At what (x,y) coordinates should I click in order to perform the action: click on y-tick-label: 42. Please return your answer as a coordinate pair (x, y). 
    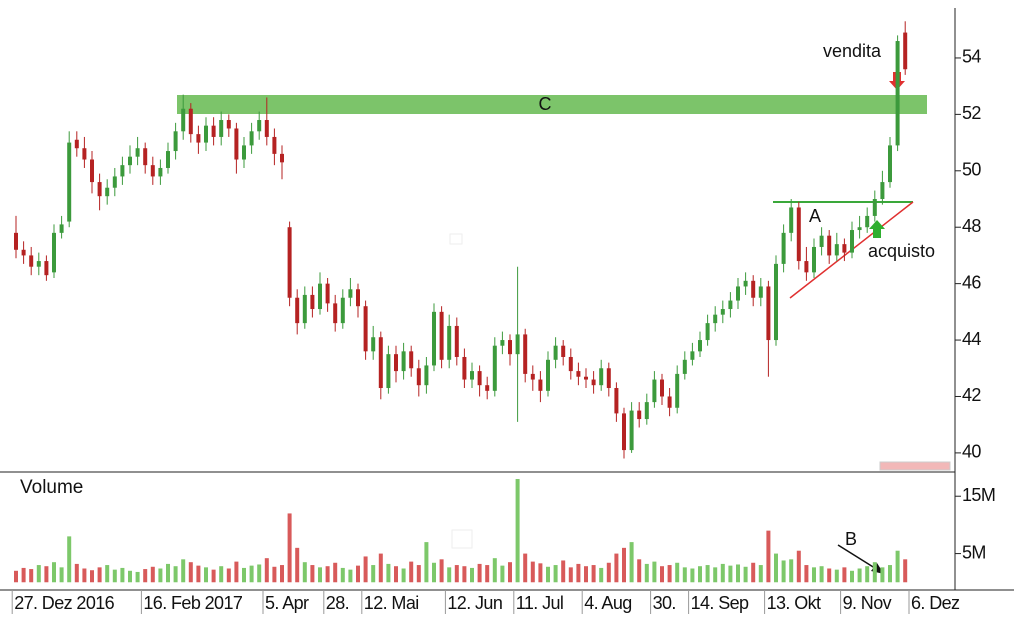
    Looking at the image, I should click on (971, 395).